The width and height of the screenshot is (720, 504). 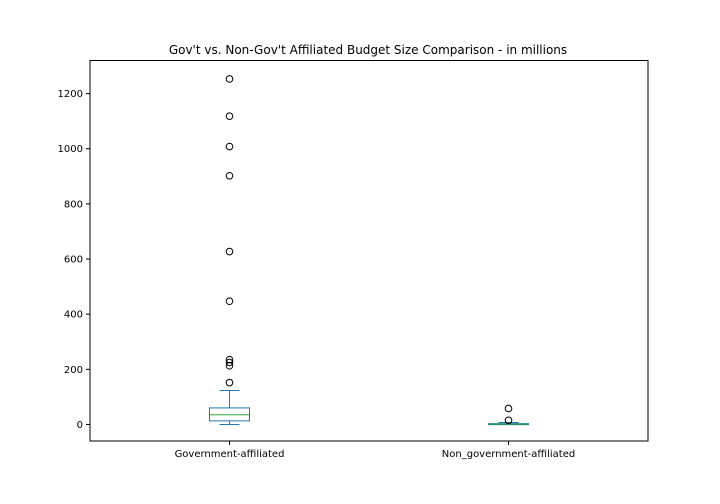 I want to click on y-tick-label: 200, so click(x=73, y=370).